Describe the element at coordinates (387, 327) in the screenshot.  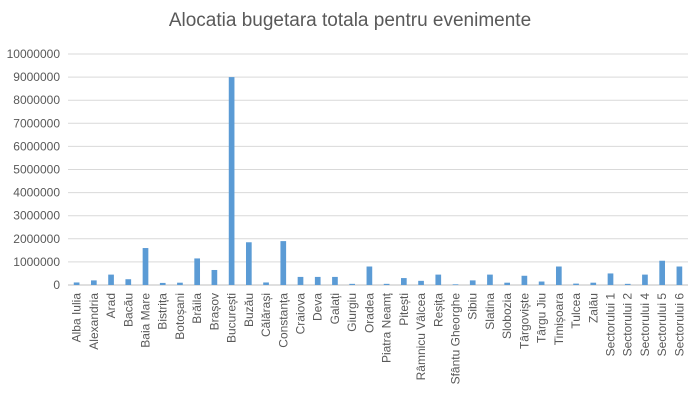
I see `x-tick-label: Piatra Neamț` at that location.